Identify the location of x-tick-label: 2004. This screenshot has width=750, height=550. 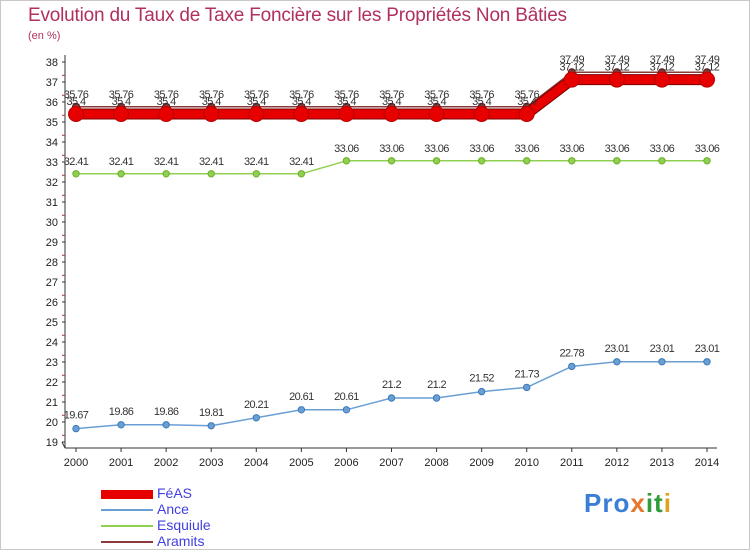
(256, 463).